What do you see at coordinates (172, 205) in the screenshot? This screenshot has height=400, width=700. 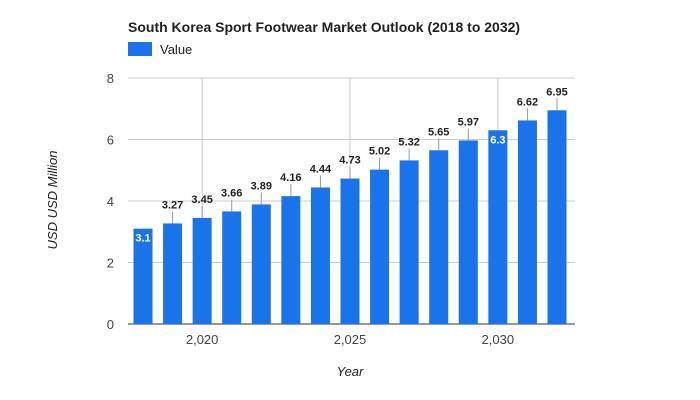 I see `data-label: 3.27` at bounding box center [172, 205].